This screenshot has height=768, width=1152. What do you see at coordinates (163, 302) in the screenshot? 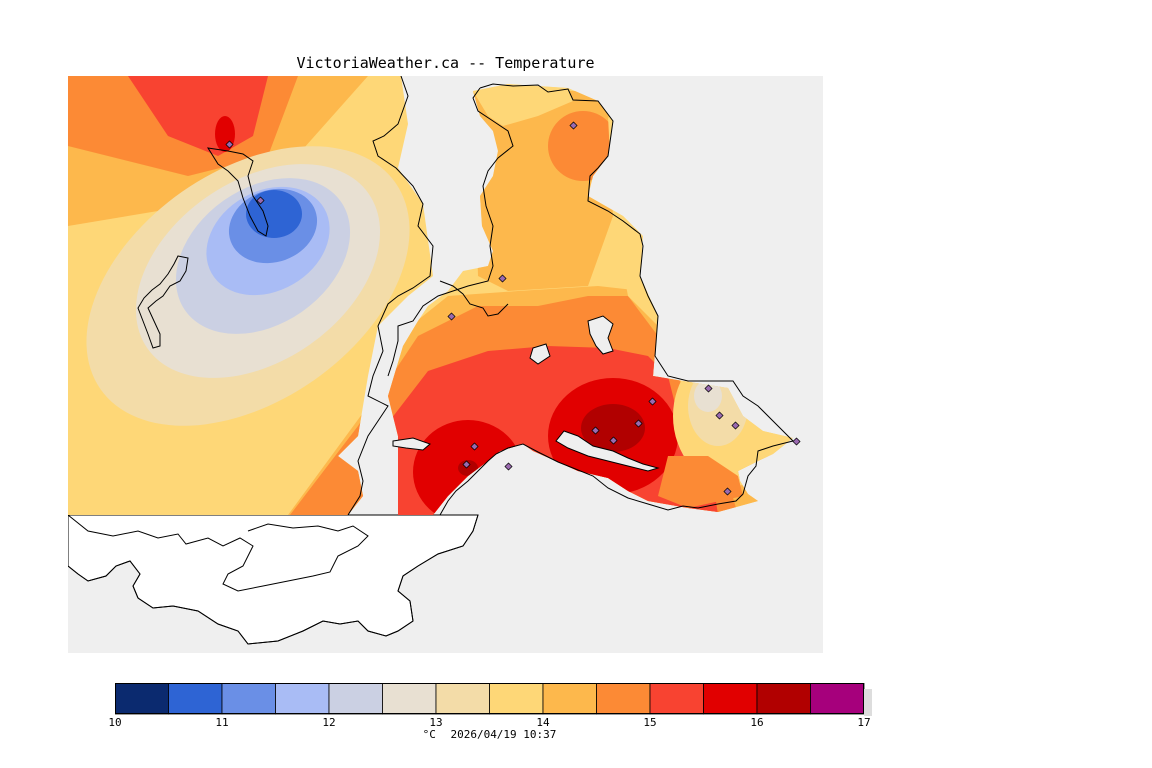
I see `west-island-outline` at bounding box center [163, 302].